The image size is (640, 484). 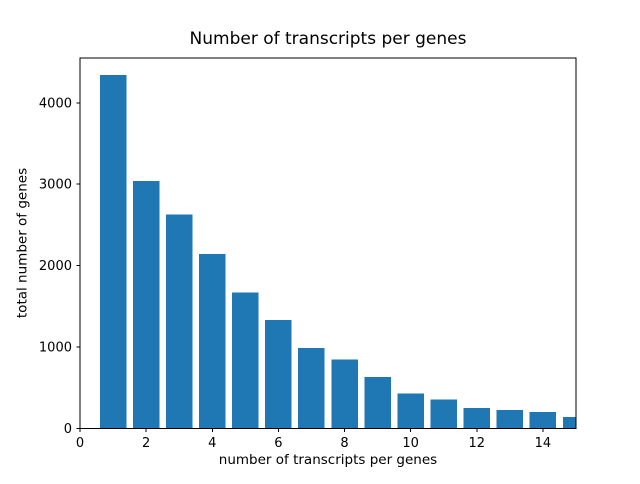 What do you see at coordinates (68, 429) in the screenshot?
I see `y-tick-label: 0` at bounding box center [68, 429].